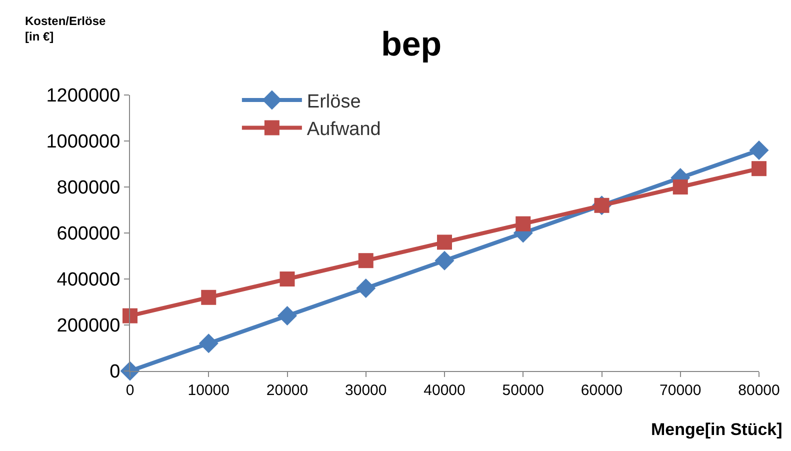 Image resolution: width=791 pixels, height=451 pixels. What do you see at coordinates (716, 429) in the screenshot?
I see `x-axis-title: Menge[in Stück]` at bounding box center [716, 429].